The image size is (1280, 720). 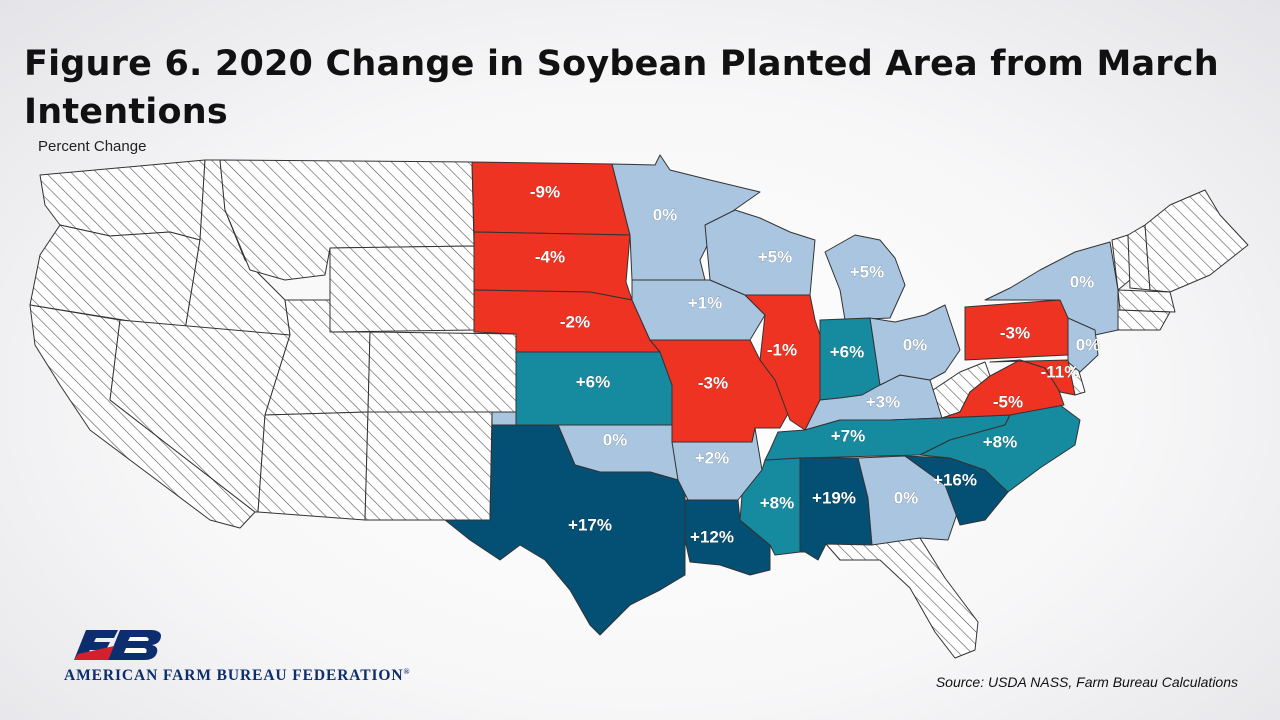 What do you see at coordinates (1000, 442) in the screenshot?
I see `state-label-nc: +8%` at bounding box center [1000, 442].